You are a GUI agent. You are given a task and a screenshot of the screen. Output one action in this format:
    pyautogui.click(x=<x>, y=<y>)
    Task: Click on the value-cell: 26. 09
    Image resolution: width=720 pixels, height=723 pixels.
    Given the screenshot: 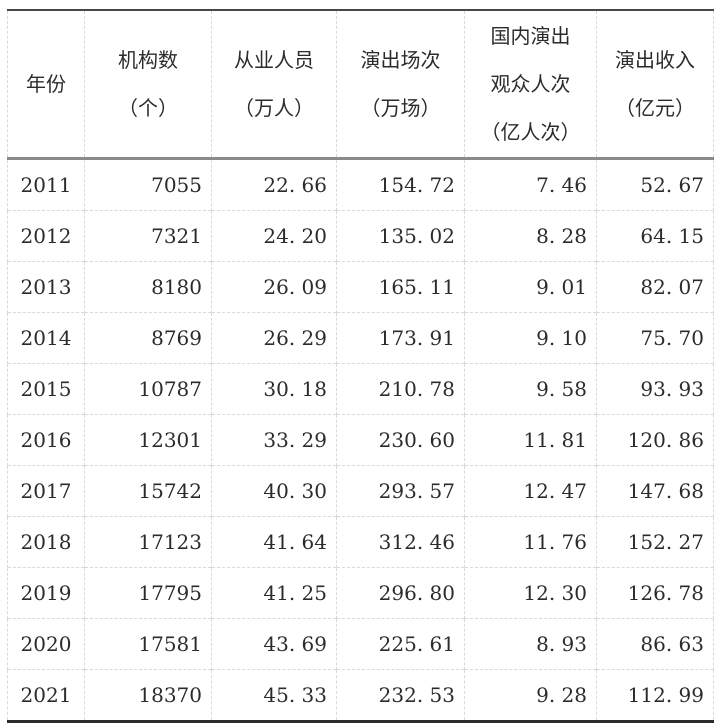 What is the action you would take?
    pyautogui.click(x=274, y=287)
    